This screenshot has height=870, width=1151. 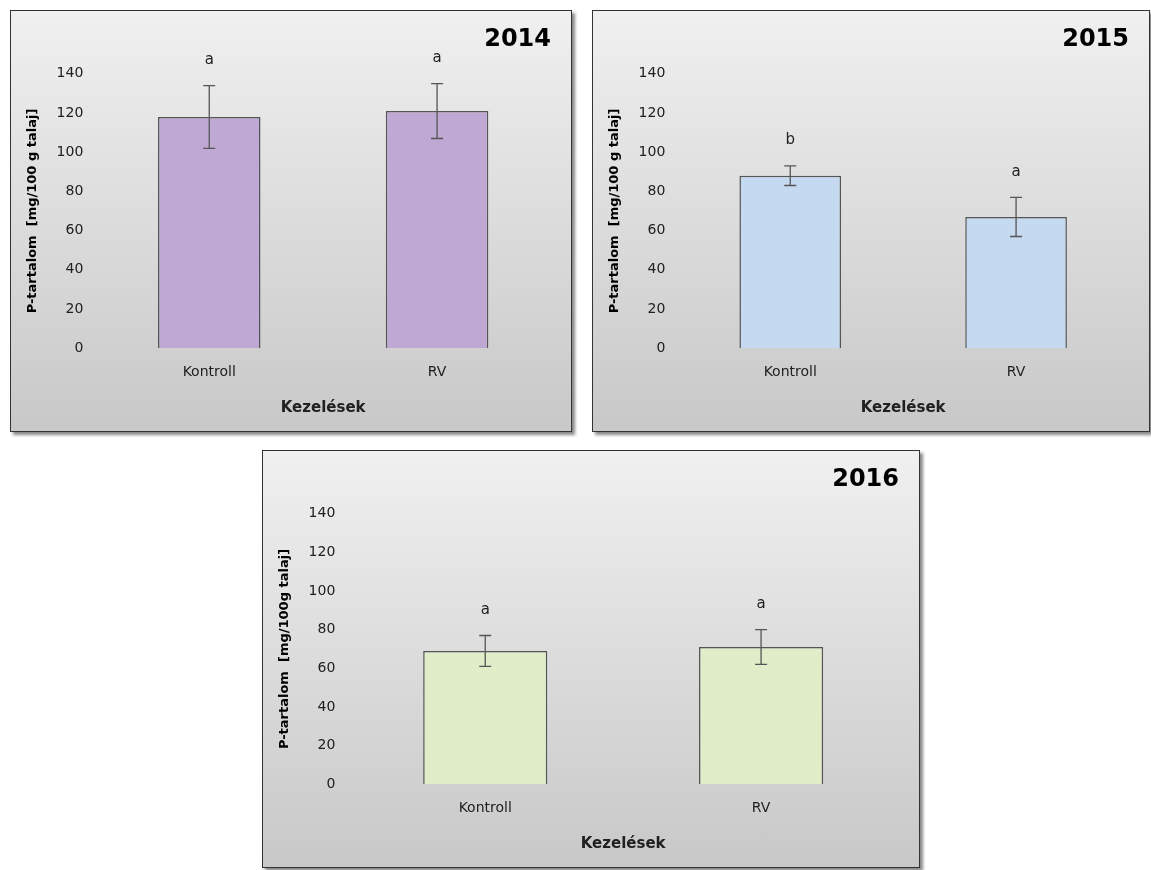 I want to click on annotation: b, so click(x=790, y=139).